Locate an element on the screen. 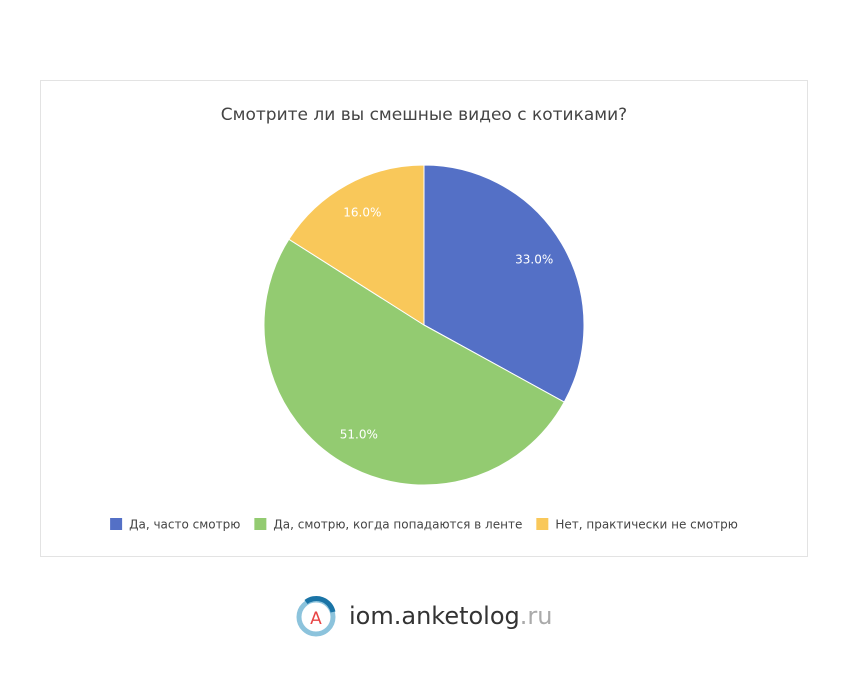  legend-label: Да, смотрю, когда попадаются в ленте is located at coordinates (397, 525).